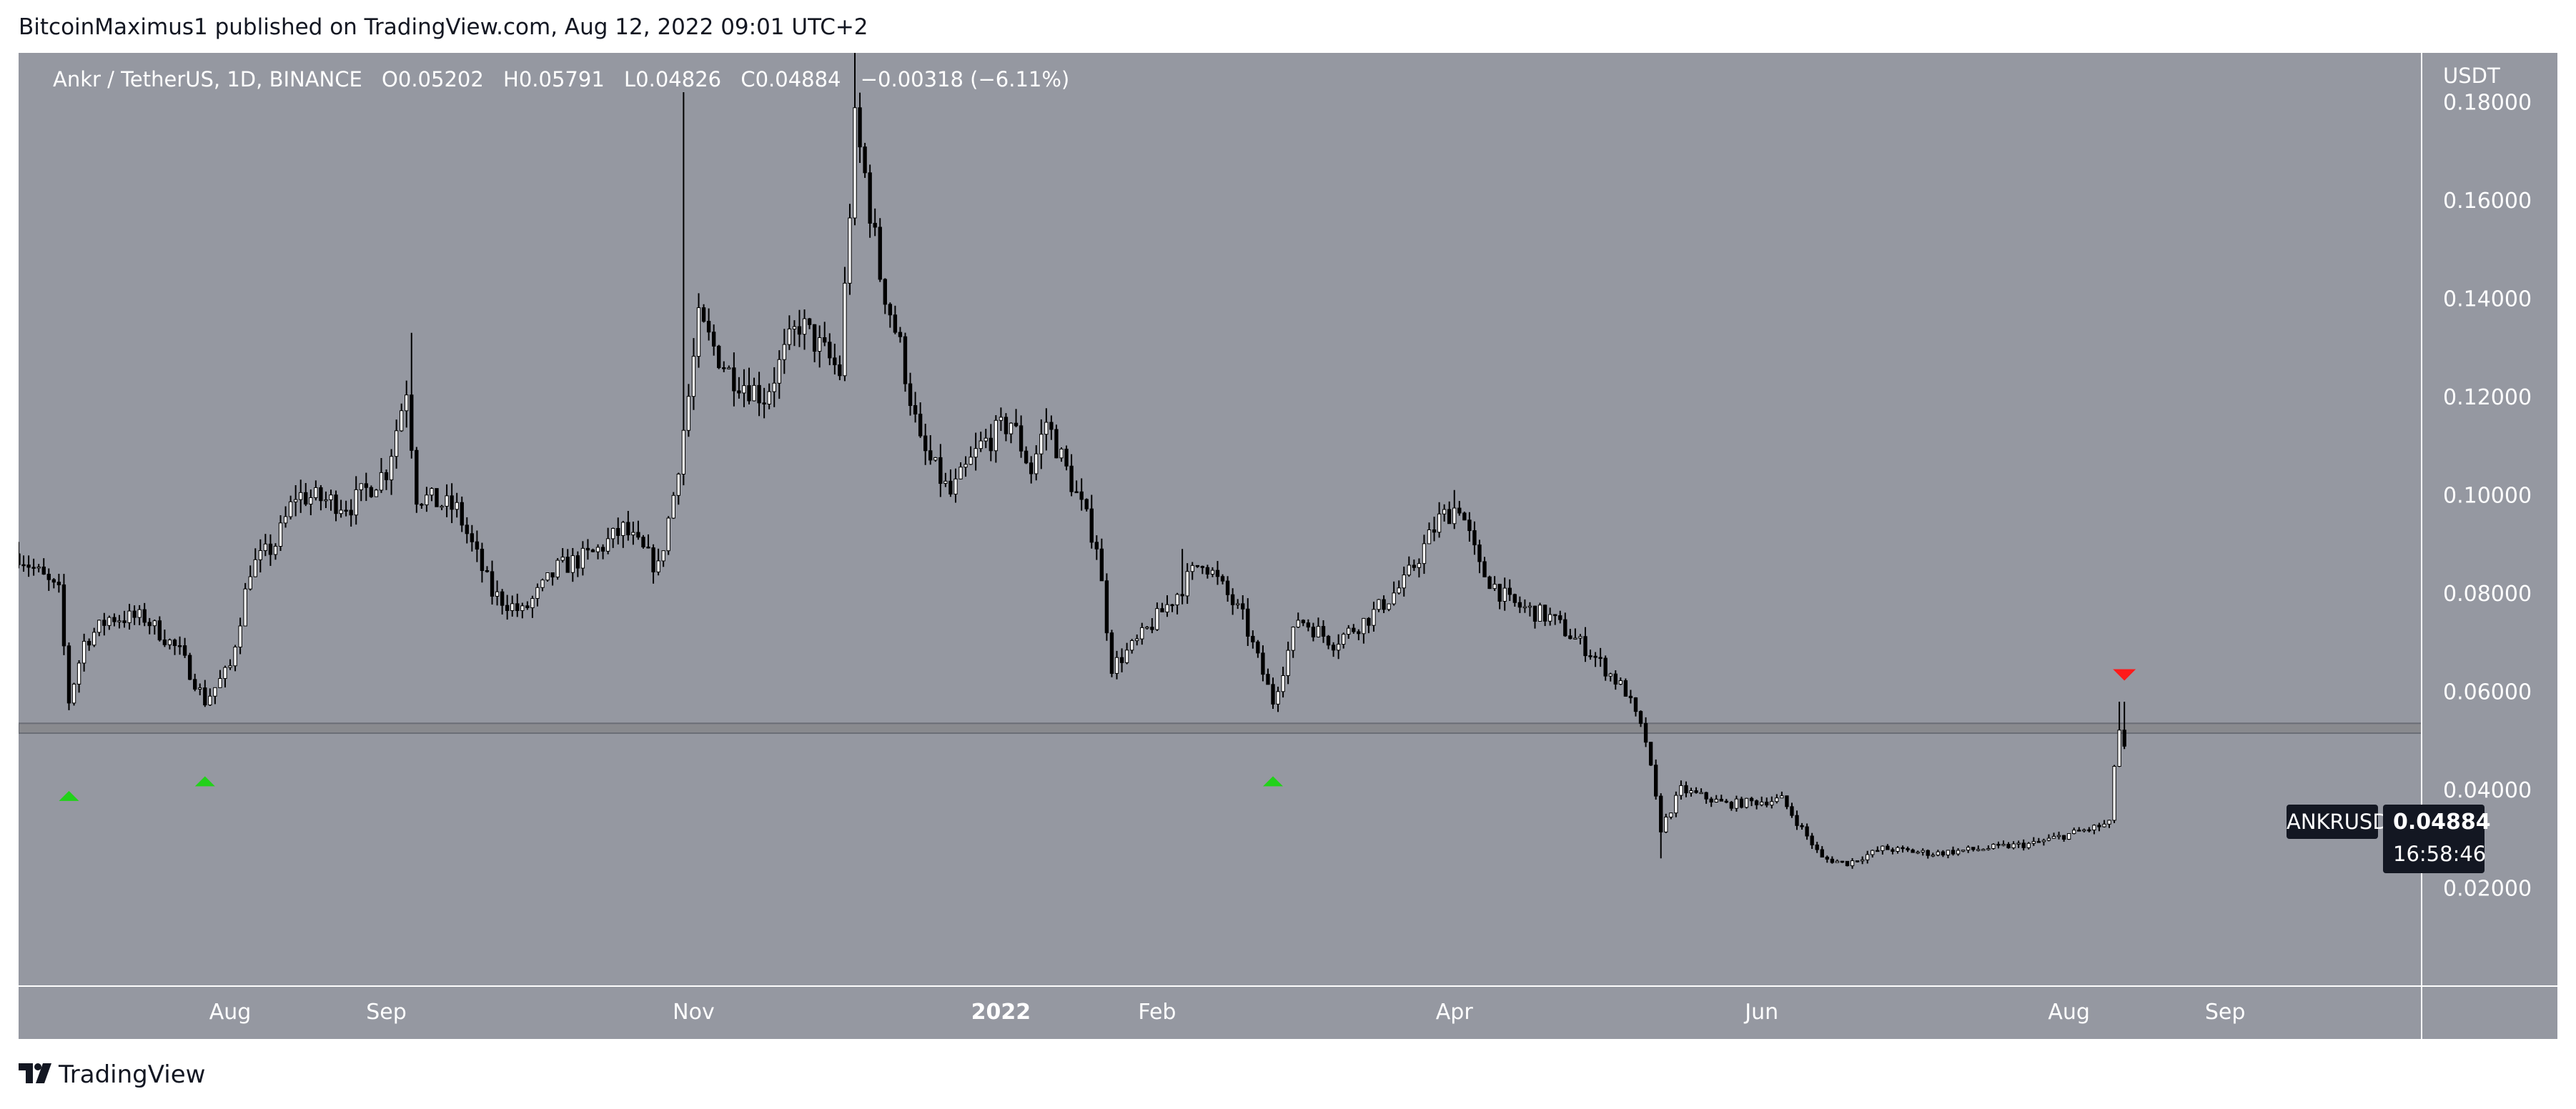  What do you see at coordinates (798, 79) in the screenshot?
I see `close-value: 0.04884` at bounding box center [798, 79].